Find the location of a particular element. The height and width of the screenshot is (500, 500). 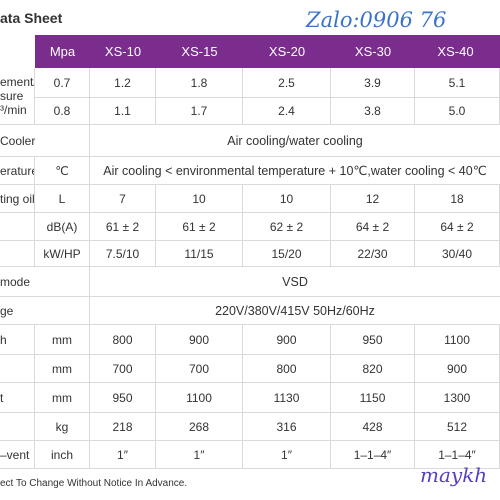

table-header: Mpa XS-10 XS-15 XS-20 XS-30 XS-40 is located at coordinates (250, 51).